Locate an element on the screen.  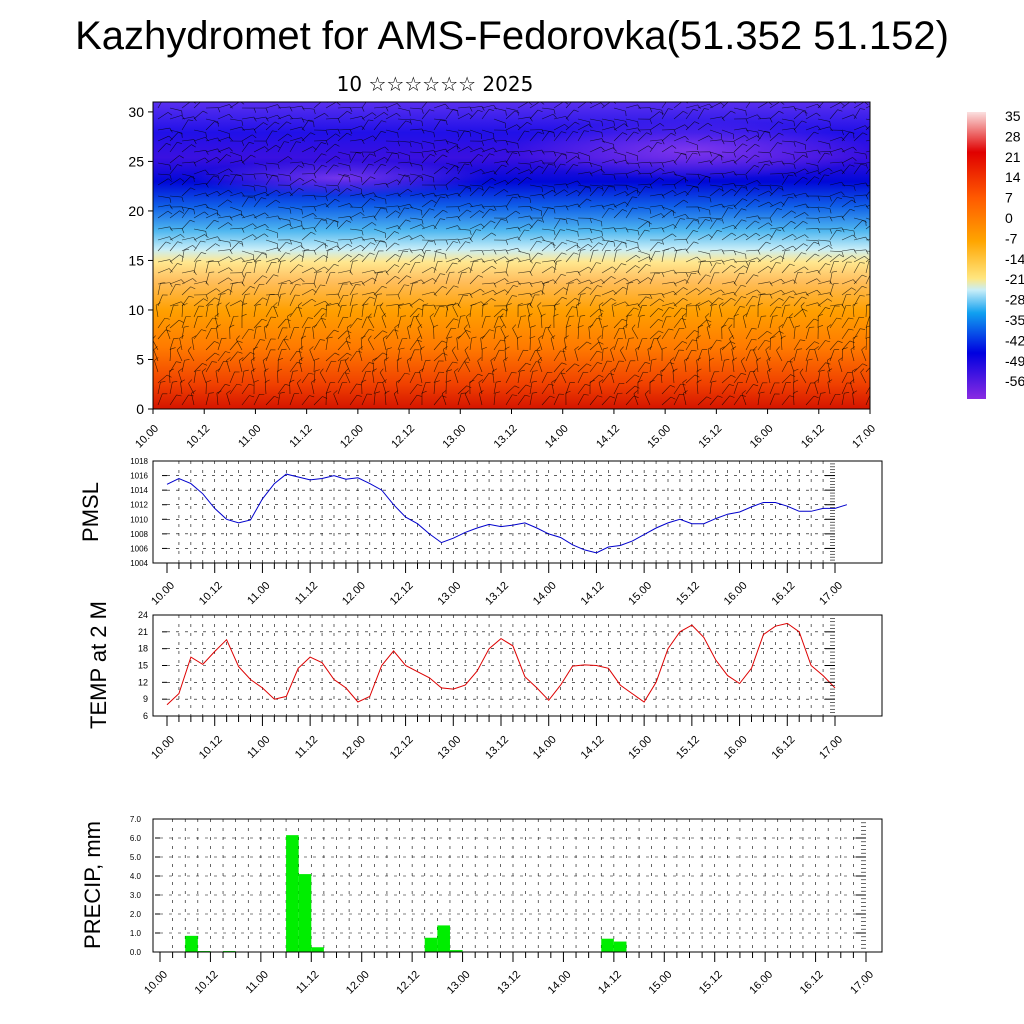
colorbar-label: 21 is located at coordinates (1013, 157).